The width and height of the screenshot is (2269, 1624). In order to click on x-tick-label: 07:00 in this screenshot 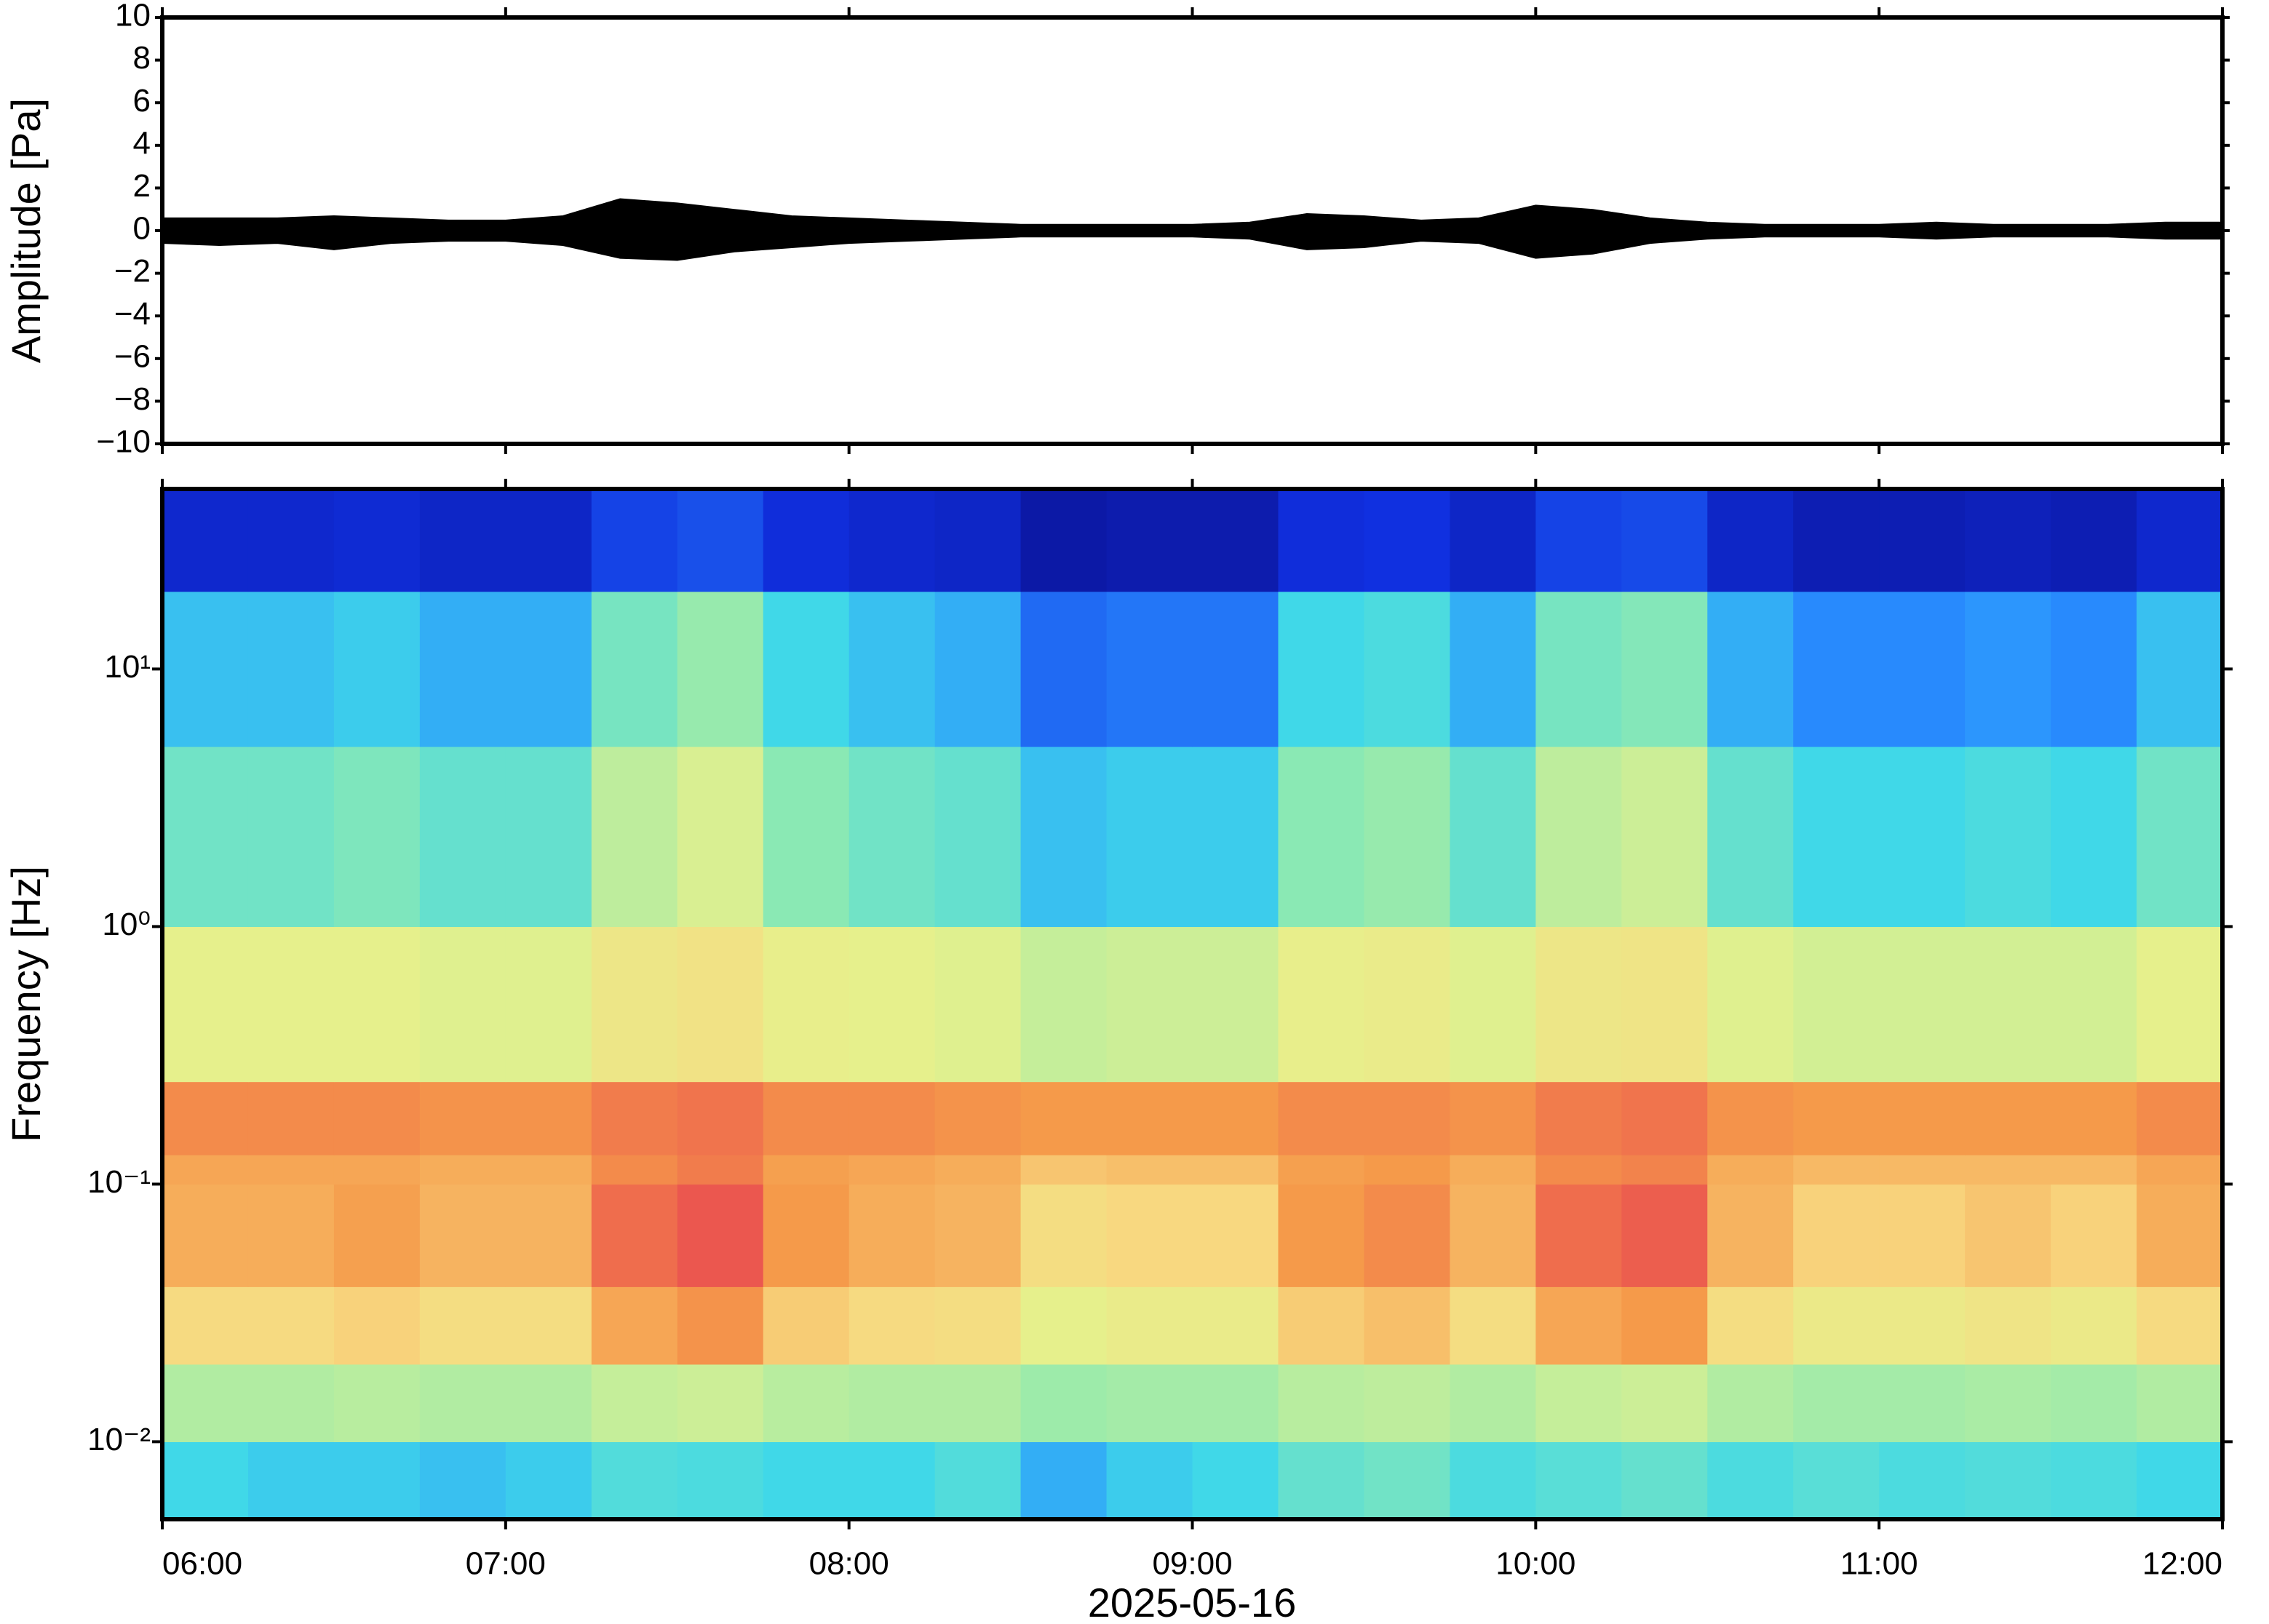, I will do `click(506, 1564)`.